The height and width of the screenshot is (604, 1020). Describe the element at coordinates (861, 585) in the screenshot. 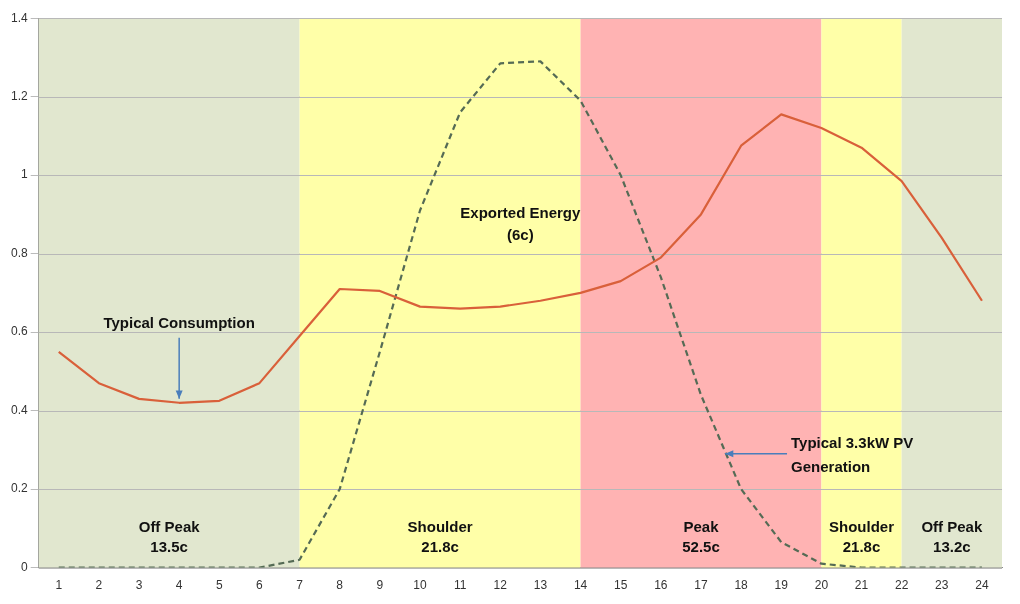

I see `x-tick-label: 21` at that location.